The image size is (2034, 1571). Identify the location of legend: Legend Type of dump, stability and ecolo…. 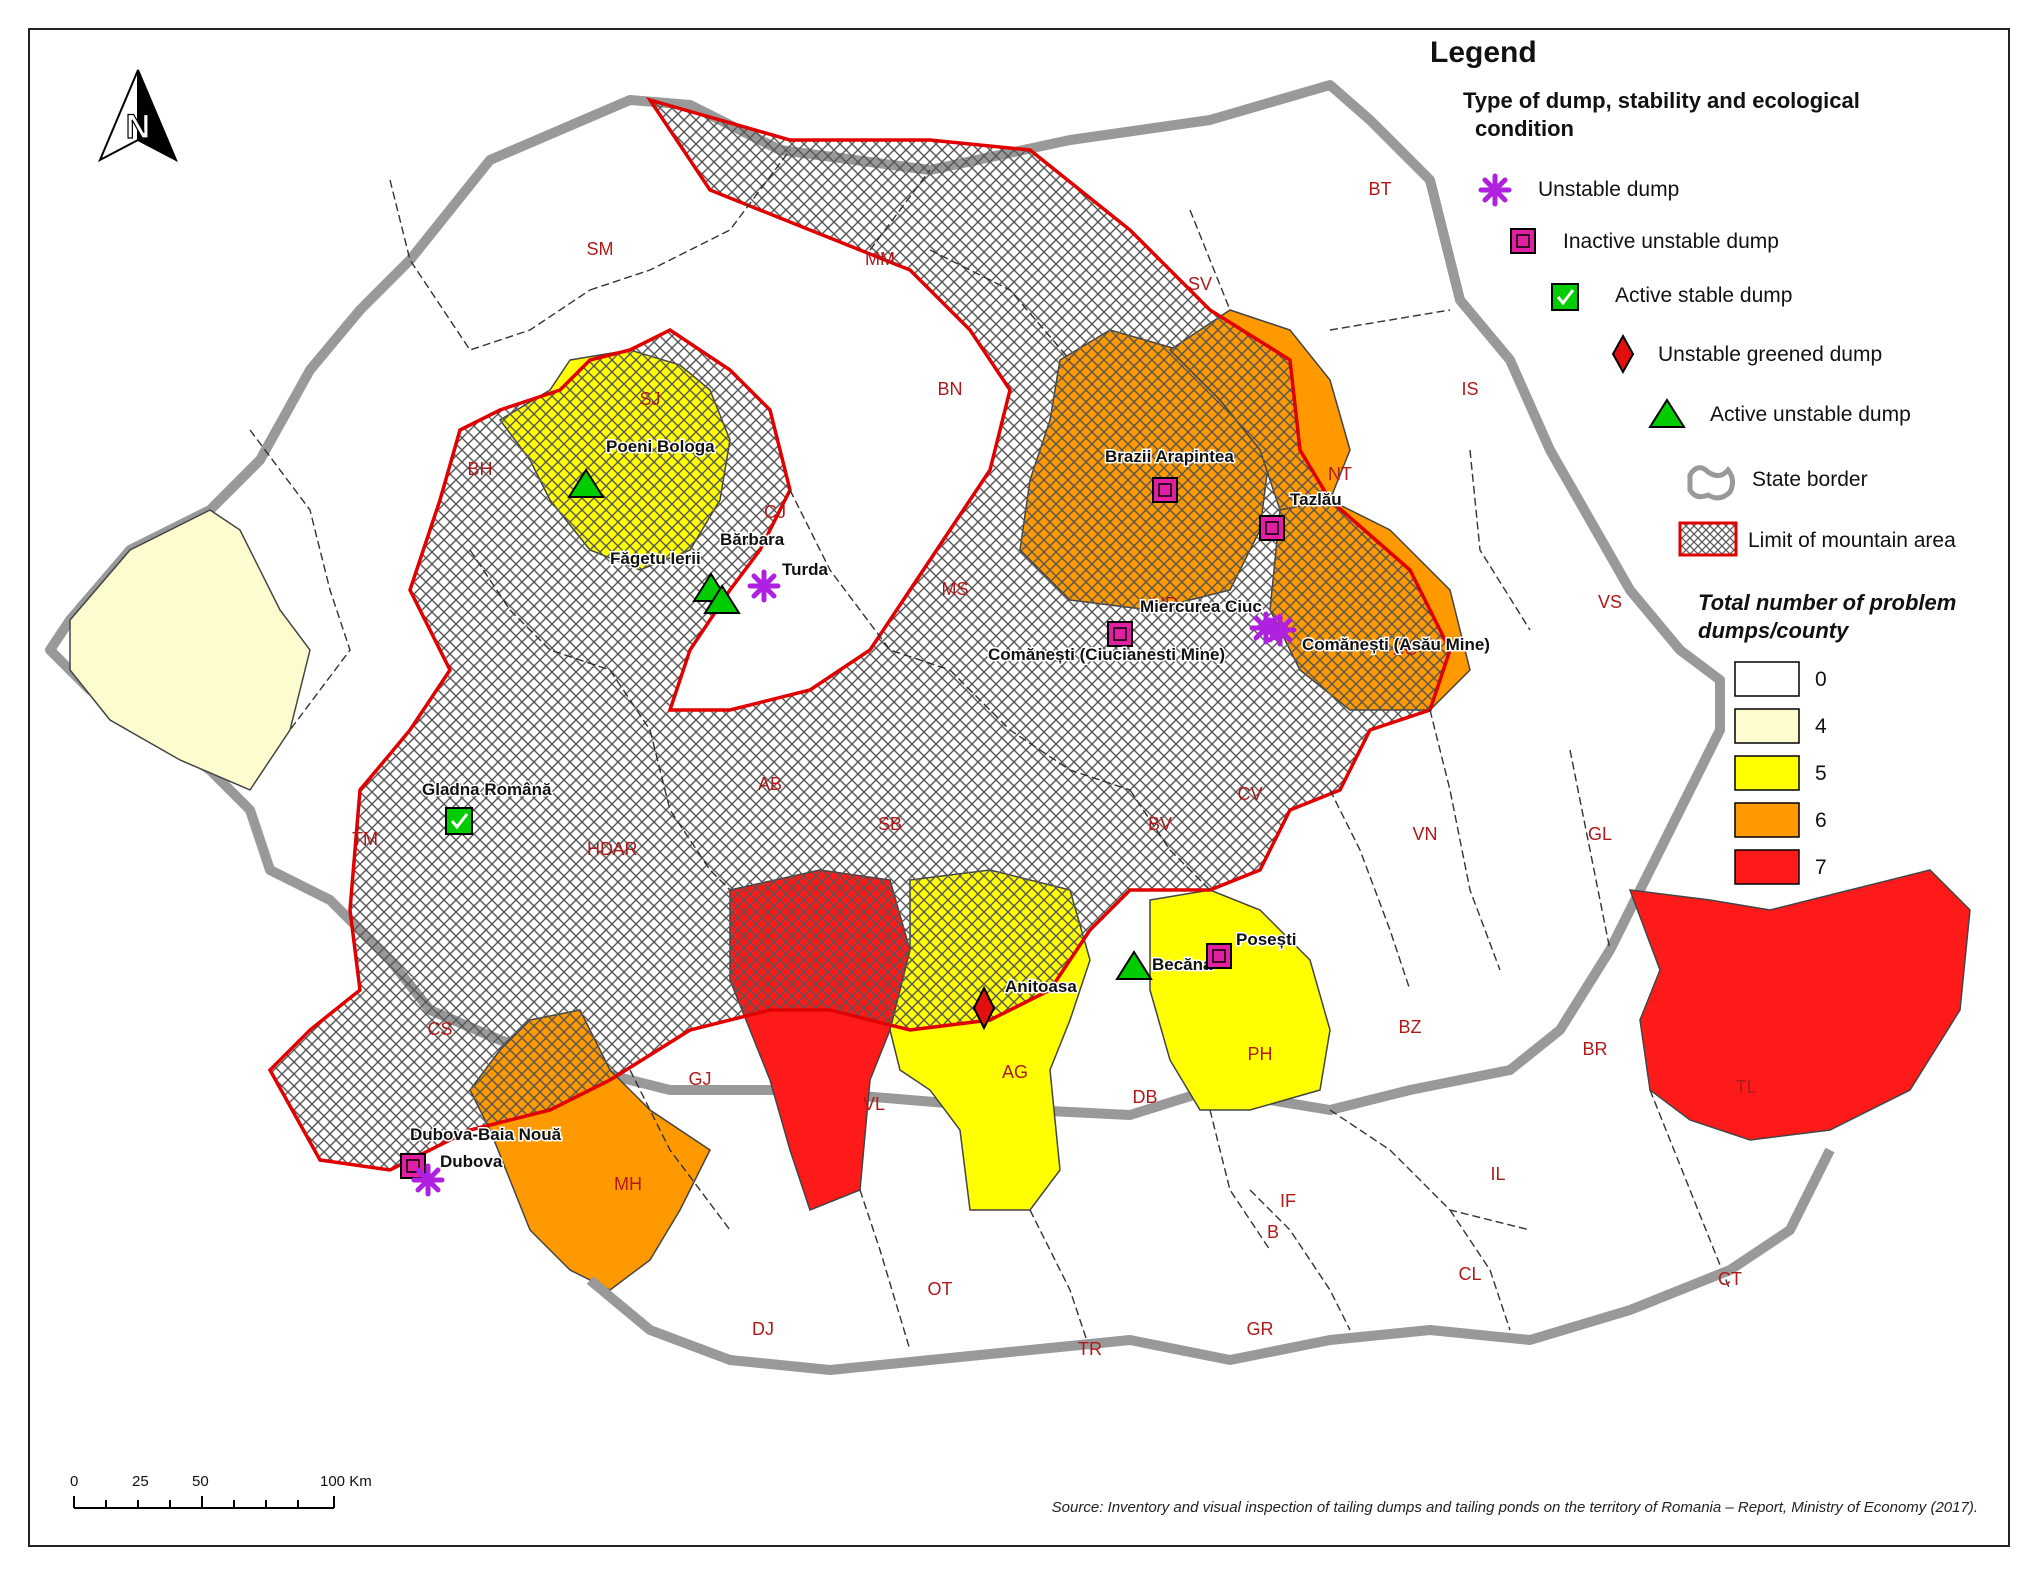
(1693, 460).